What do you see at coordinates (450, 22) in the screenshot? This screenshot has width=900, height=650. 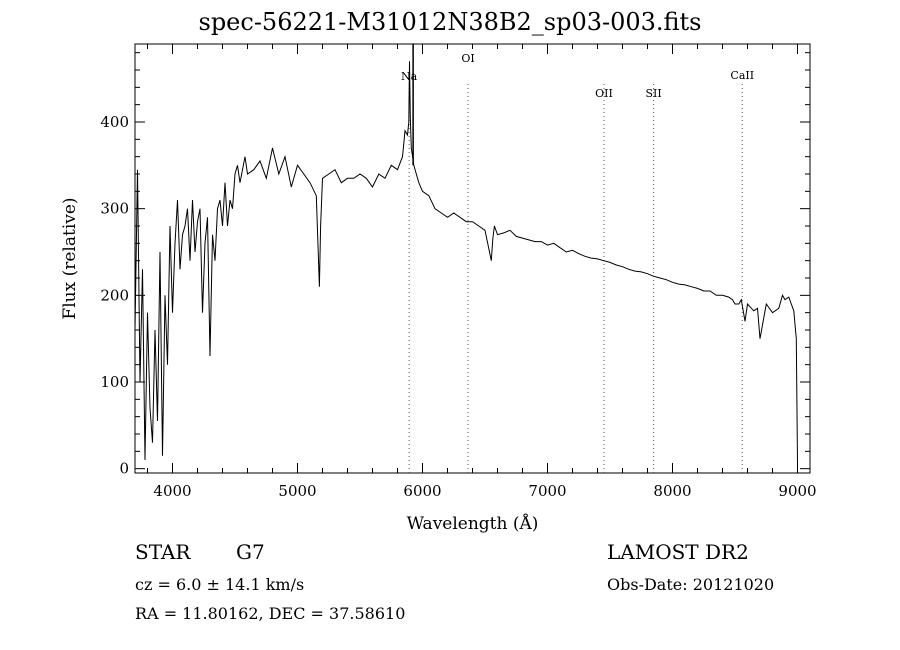 I see `chart-title: spec-56221-M31012N38B2_sp03-003.fits` at bounding box center [450, 22].